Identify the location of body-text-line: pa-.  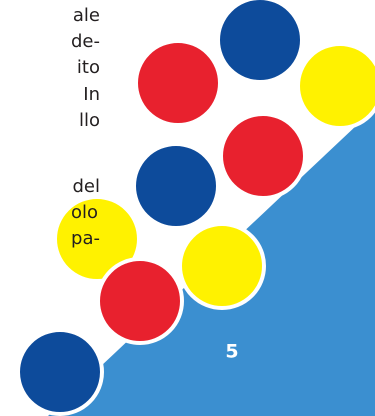
(85, 238).